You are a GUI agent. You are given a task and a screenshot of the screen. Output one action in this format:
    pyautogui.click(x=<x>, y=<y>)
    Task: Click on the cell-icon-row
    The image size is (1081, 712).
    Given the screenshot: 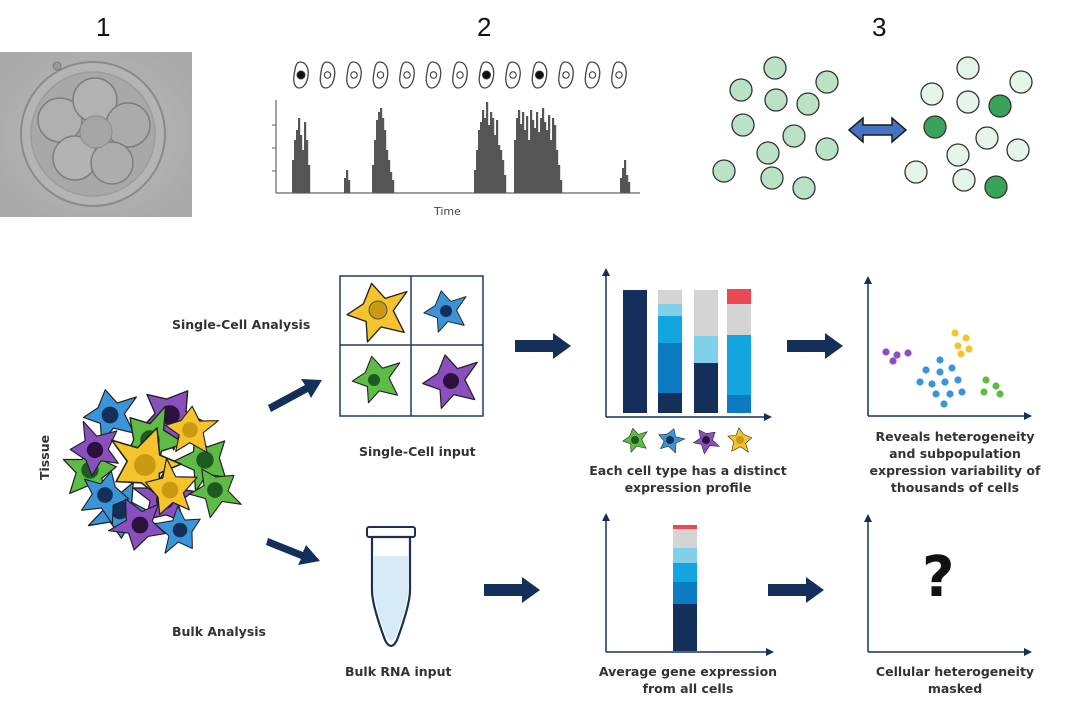 What is the action you would take?
    pyautogui.click(x=460, y=75)
    